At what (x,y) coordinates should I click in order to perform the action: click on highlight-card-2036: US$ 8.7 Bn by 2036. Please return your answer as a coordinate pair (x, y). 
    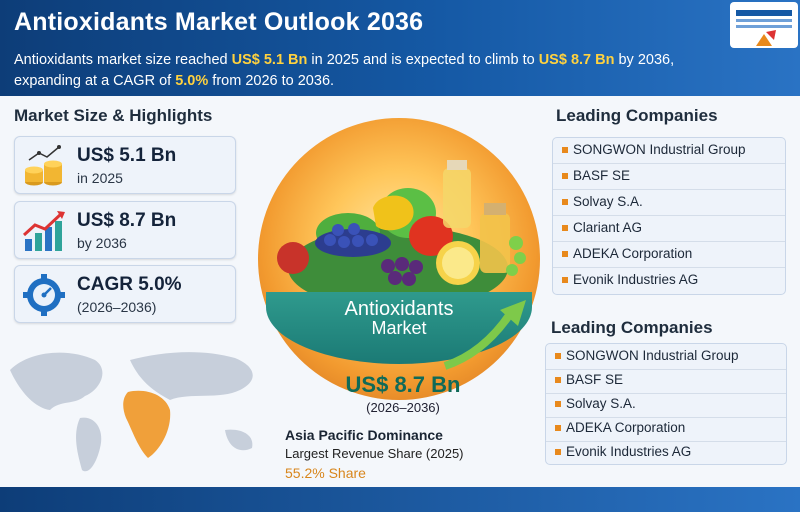
    Looking at the image, I should click on (125, 230).